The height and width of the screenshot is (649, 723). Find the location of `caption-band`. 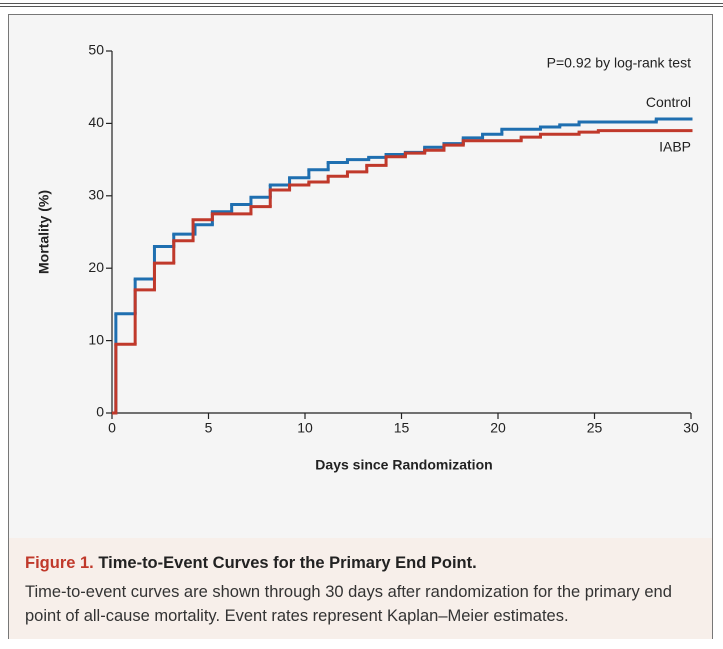

caption-band is located at coordinates (360, 553).